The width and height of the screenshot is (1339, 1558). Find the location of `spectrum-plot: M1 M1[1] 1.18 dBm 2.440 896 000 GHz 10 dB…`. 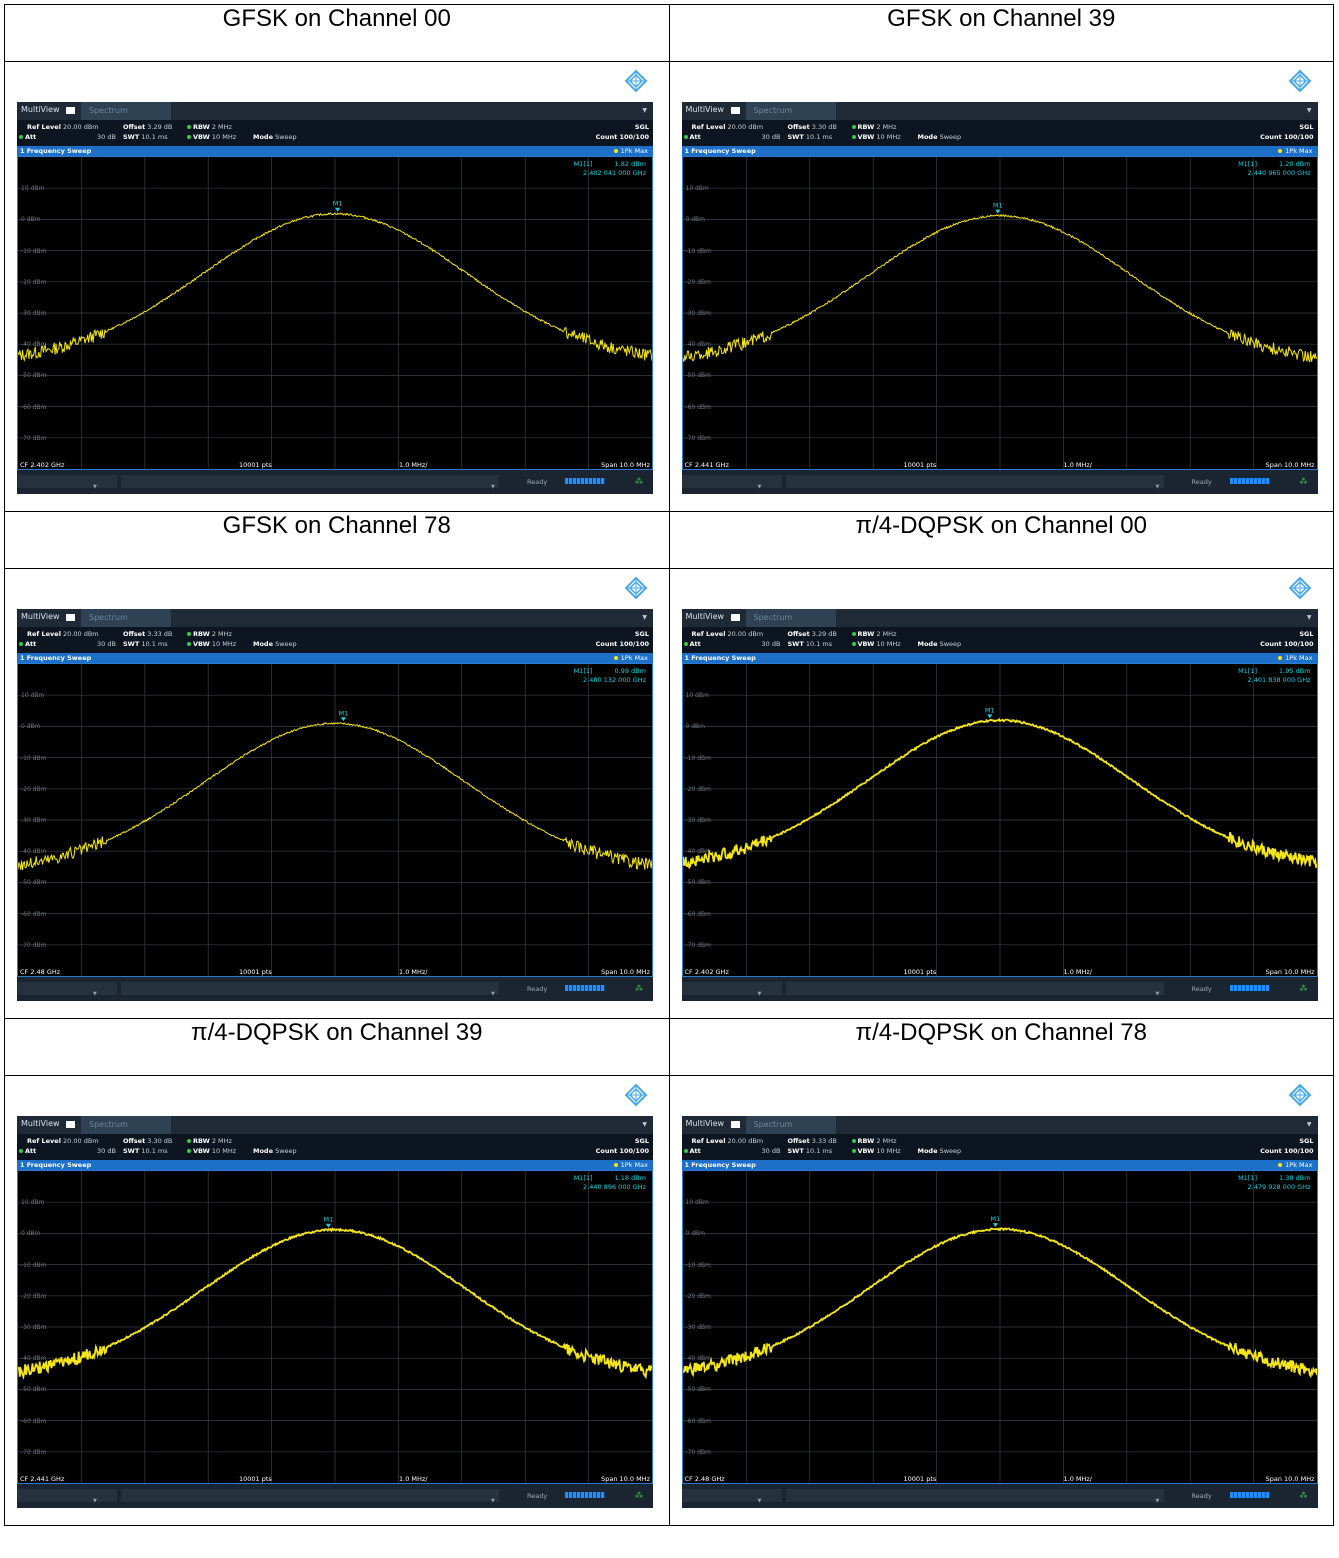

spectrum-plot: M1 M1[1] 1.18 dBm 2.440 896 000 GHz 10 dB… is located at coordinates (335, 1327).